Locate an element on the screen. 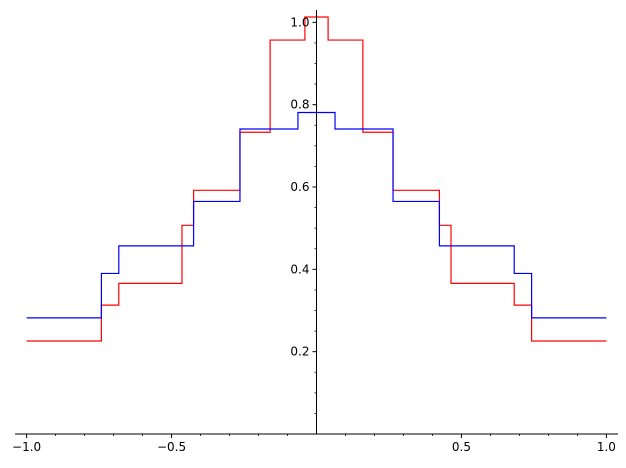 The image size is (626, 468). y-minor-ticks is located at coordinates (315, 228).